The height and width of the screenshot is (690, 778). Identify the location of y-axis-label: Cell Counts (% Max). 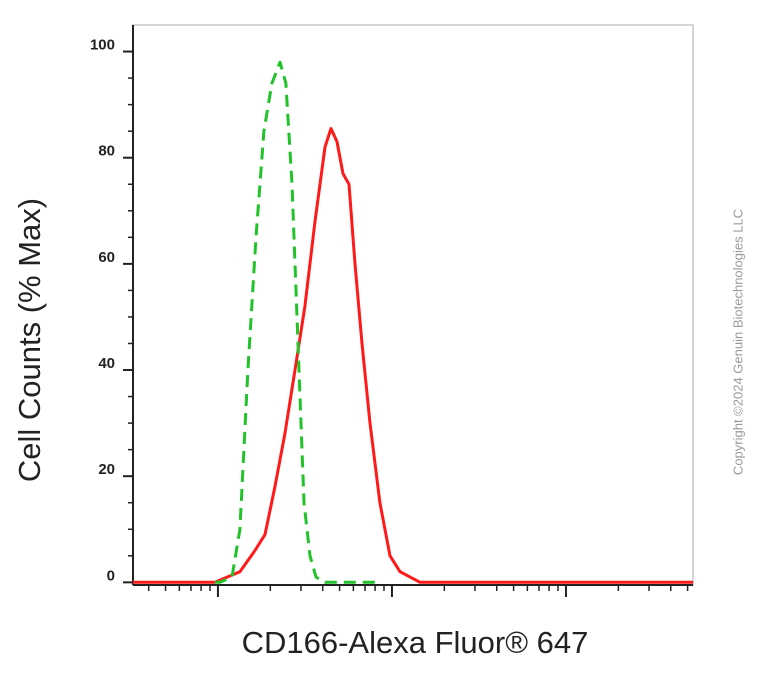
(29, 340).